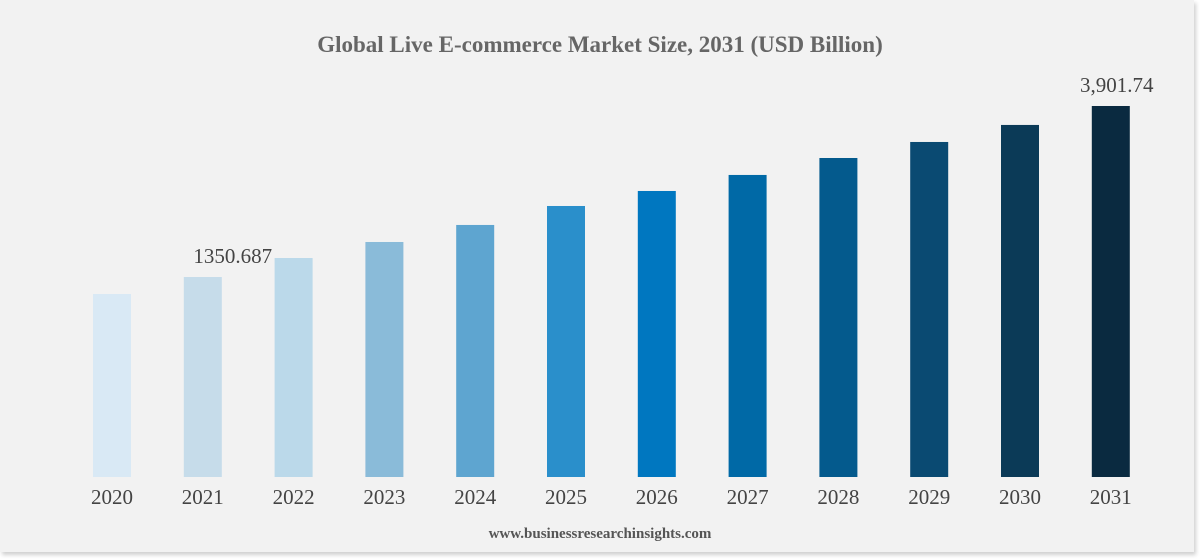  What do you see at coordinates (475, 350) in the screenshot?
I see `bar-2024` at bounding box center [475, 350].